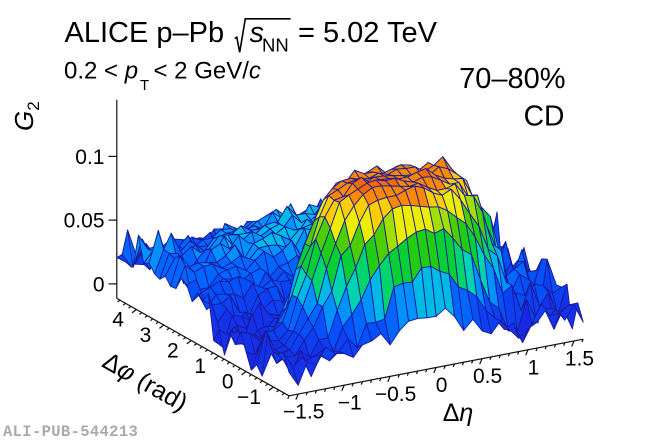  What do you see at coordinates (368, 33) in the screenshot?
I see `svg-text: = 5.02 TeV` at bounding box center [368, 33].